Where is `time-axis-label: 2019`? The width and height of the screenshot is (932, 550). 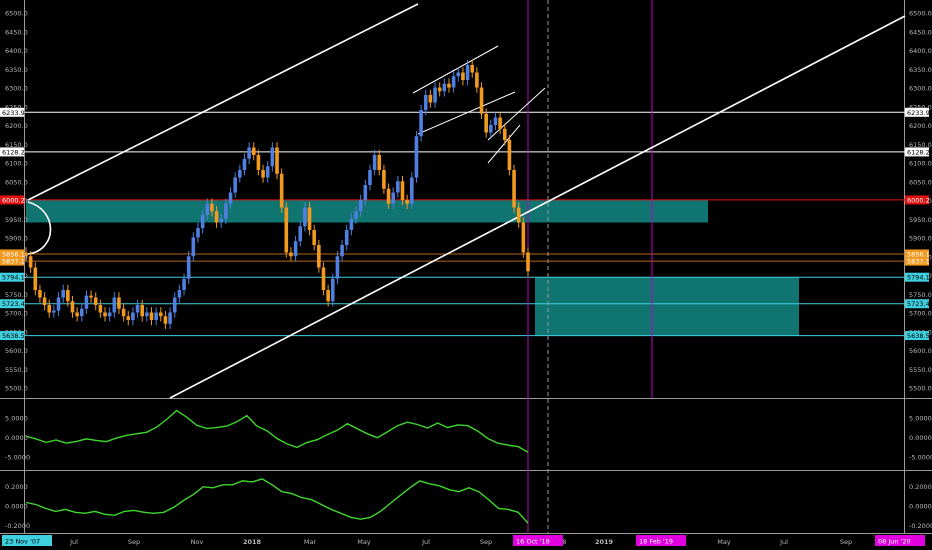
time-axis-label: 2019 is located at coordinates (604, 542).